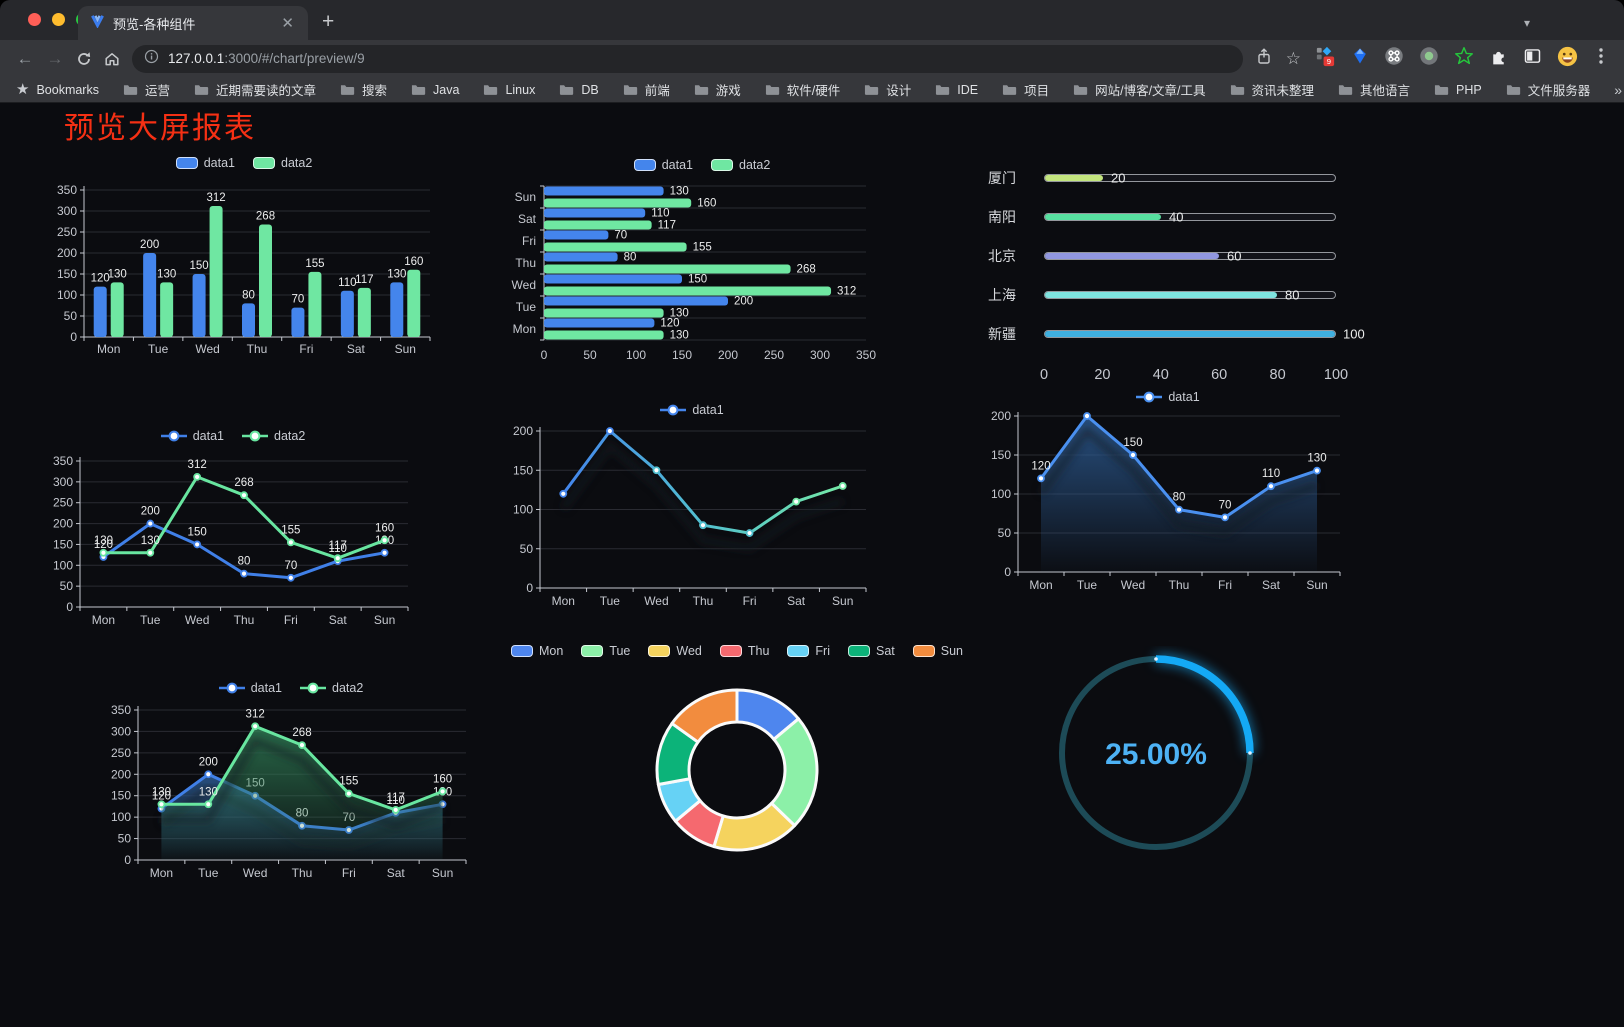  What do you see at coordinates (806, 270) in the screenshot?
I see `svg-text: 268` at bounding box center [806, 270].